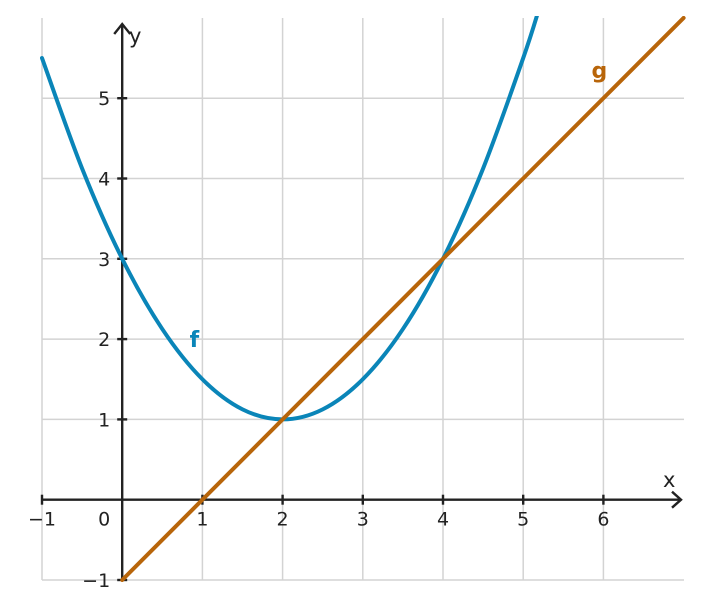 The width and height of the screenshot is (703, 609). Describe the element at coordinates (104, 180) in the screenshot. I see `y-tick-label: 4` at that location.